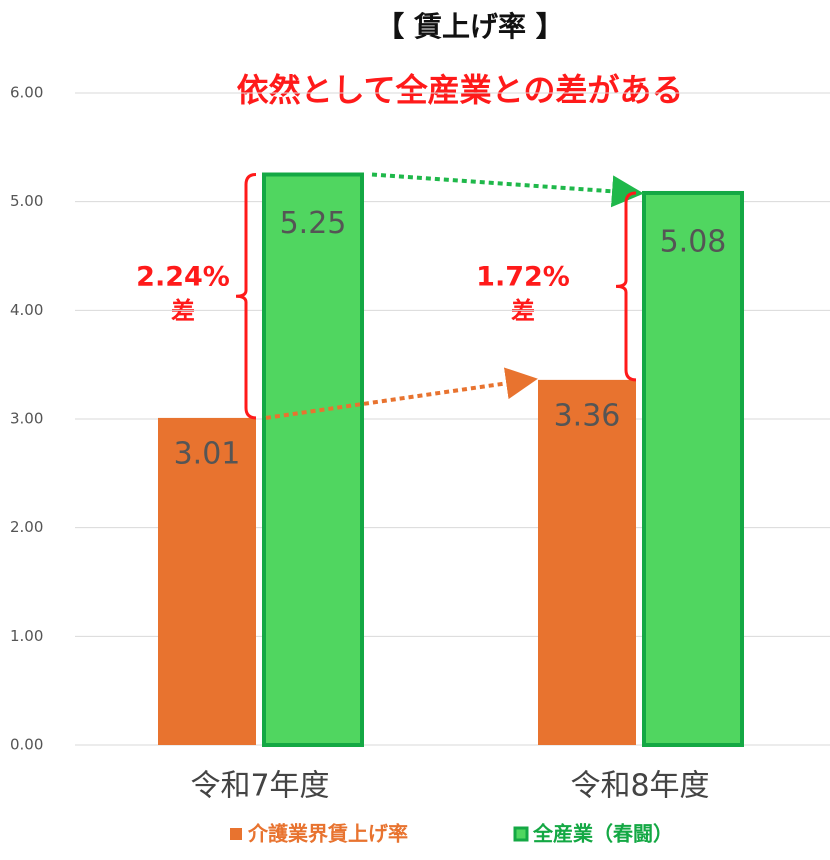 Image resolution: width=830 pixels, height=860 pixels. What do you see at coordinates (587, 415) in the screenshot?
I see `value-label: 3.36` at bounding box center [587, 415].